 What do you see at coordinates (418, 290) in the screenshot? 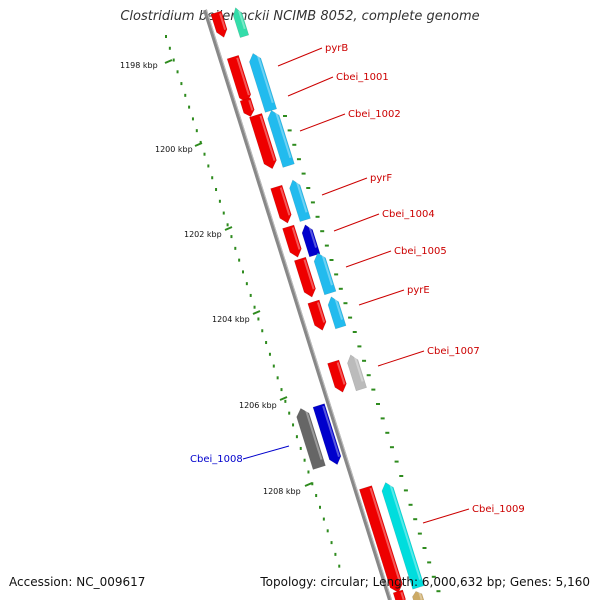
I see `gene-label: pyrE` at bounding box center [418, 290].